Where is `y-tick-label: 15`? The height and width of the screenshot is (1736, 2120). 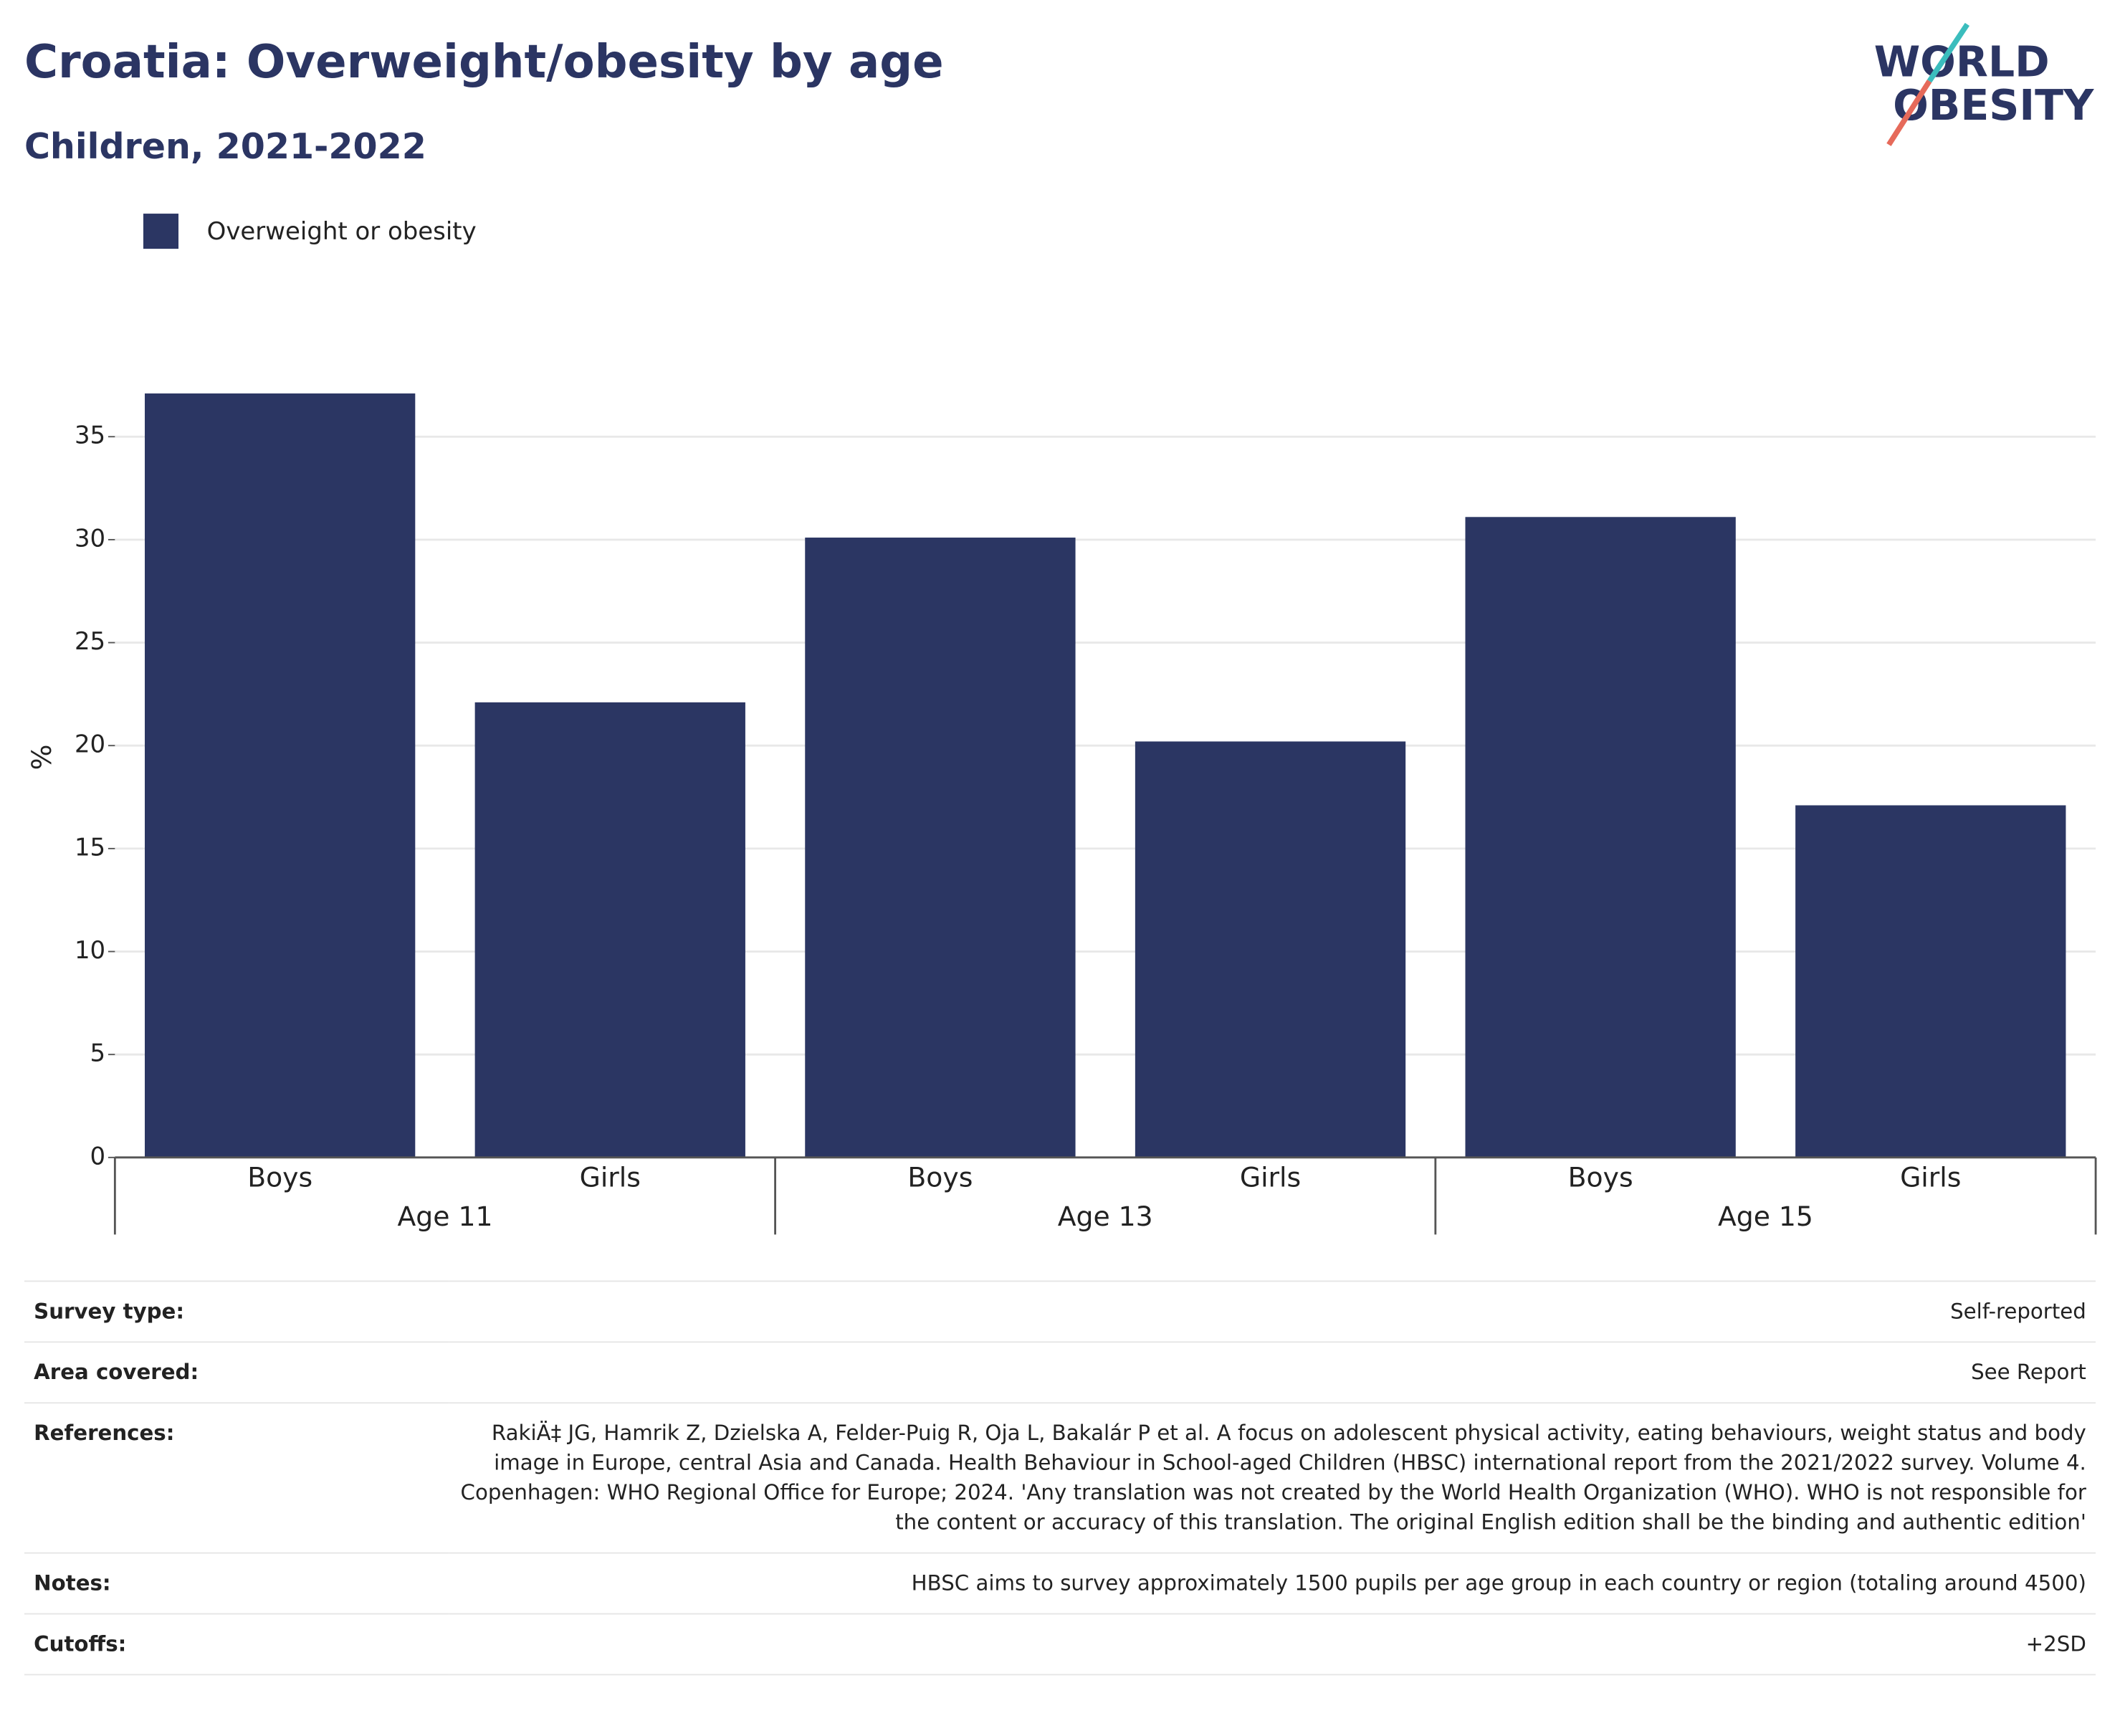 y-tick-label: 15 is located at coordinates (90, 847).